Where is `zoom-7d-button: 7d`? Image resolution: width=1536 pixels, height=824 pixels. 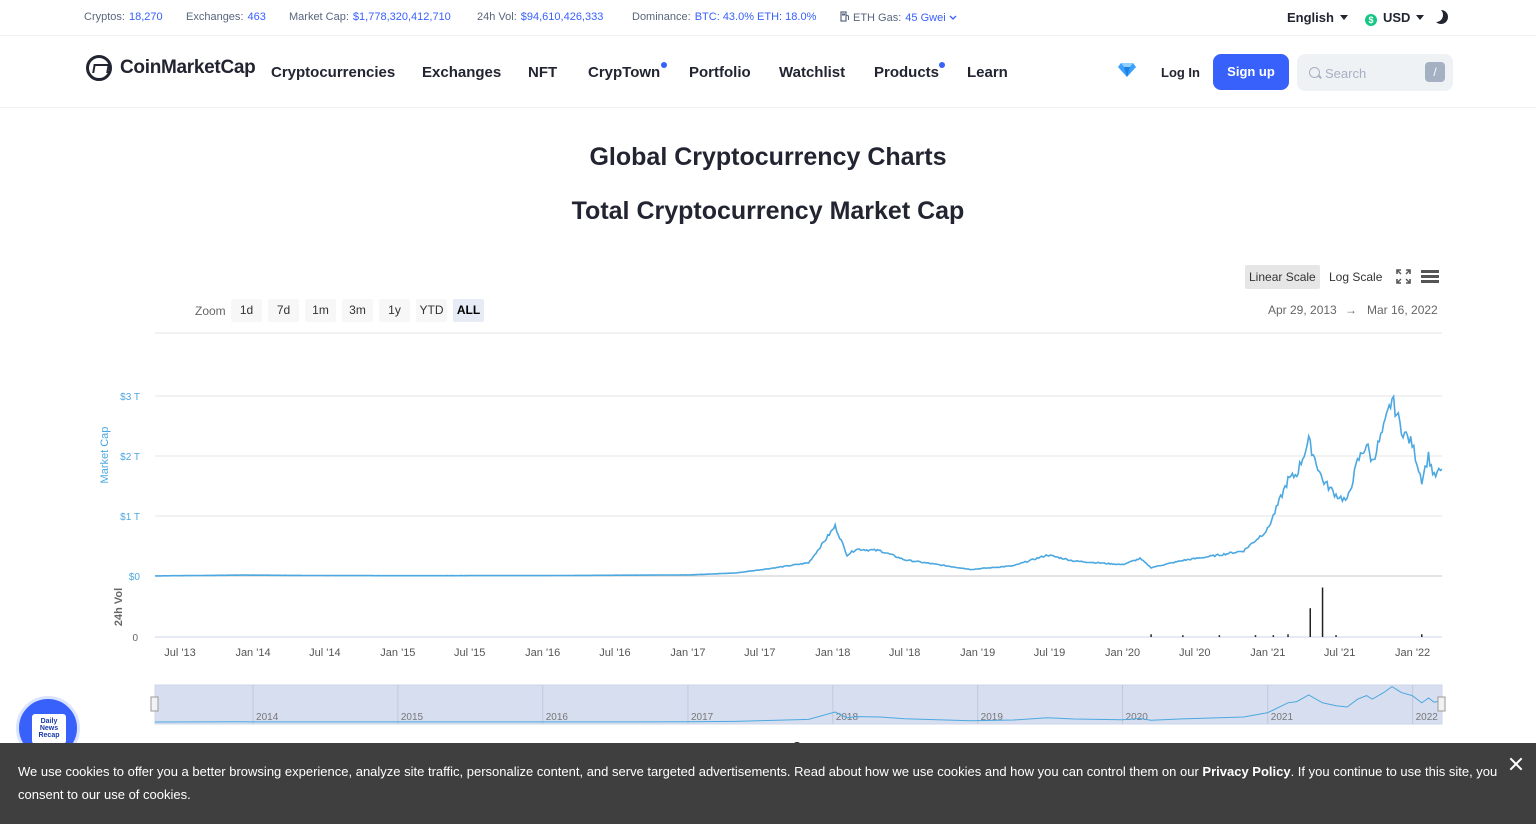 zoom-7d-button: 7d is located at coordinates (283, 310).